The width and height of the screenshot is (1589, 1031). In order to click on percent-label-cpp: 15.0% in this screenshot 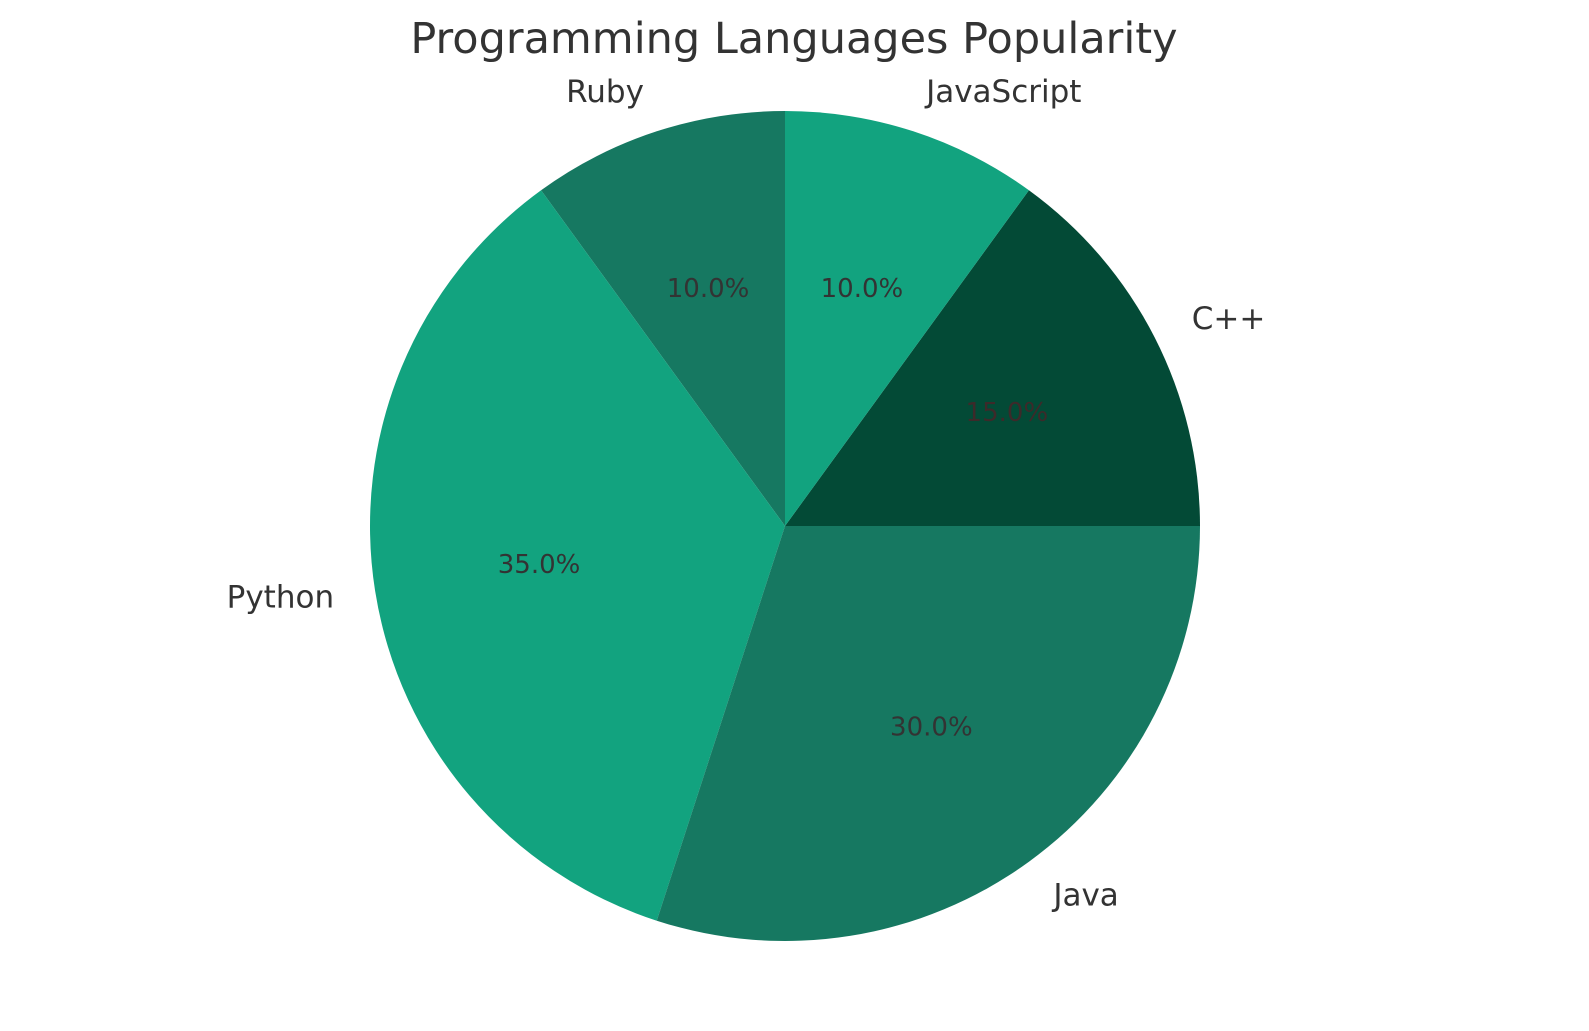, I will do `click(1007, 413)`.